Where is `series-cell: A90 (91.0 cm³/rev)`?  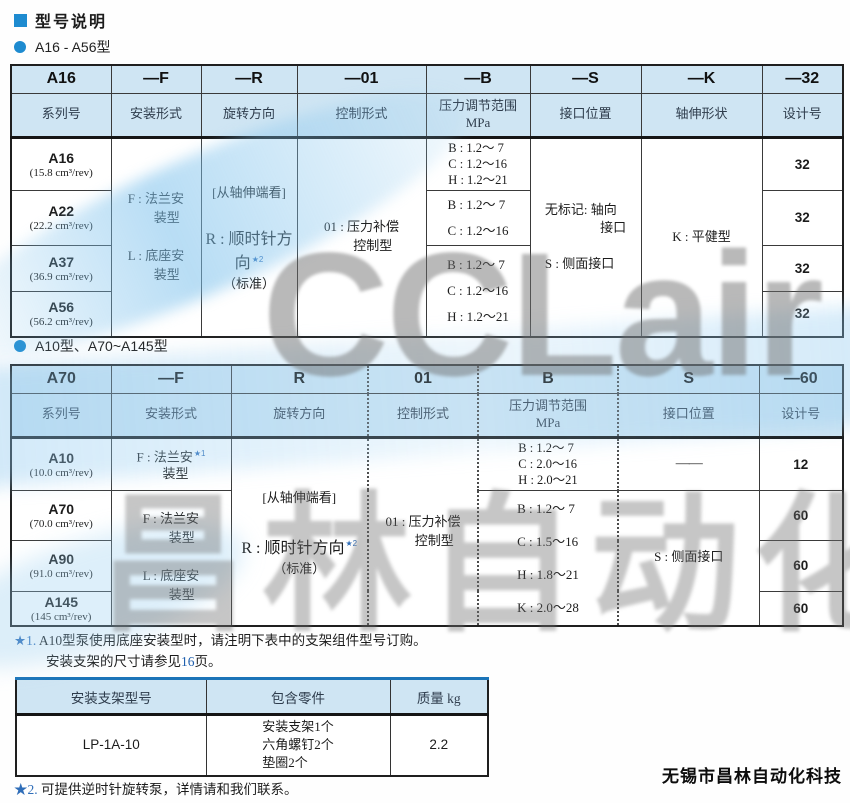
series-cell: A90 (91.0 cm³/rev) is located at coordinates (61, 566).